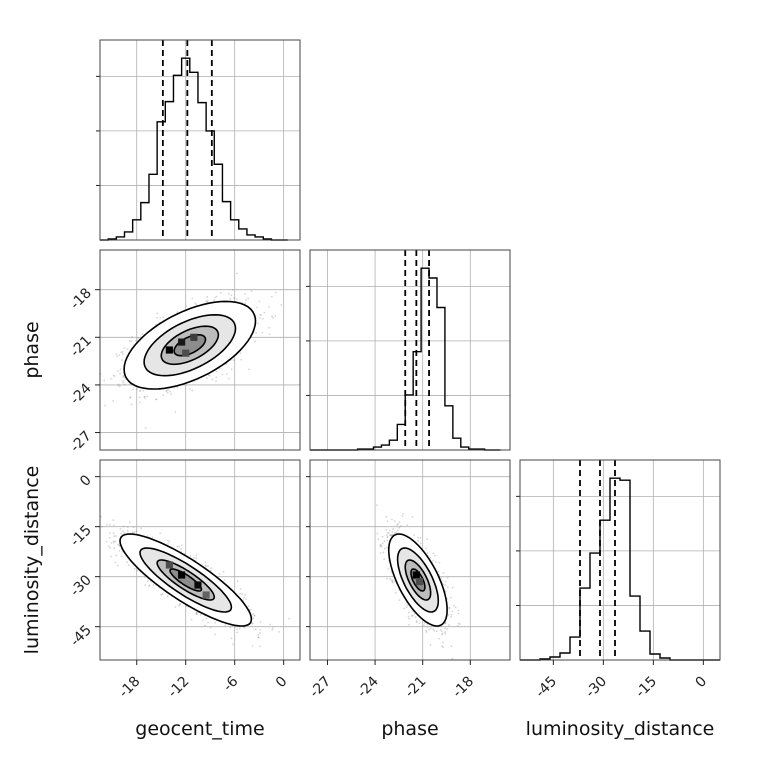 The image size is (760, 760). I want to click on histogram-geocent_time, so click(194, 149).